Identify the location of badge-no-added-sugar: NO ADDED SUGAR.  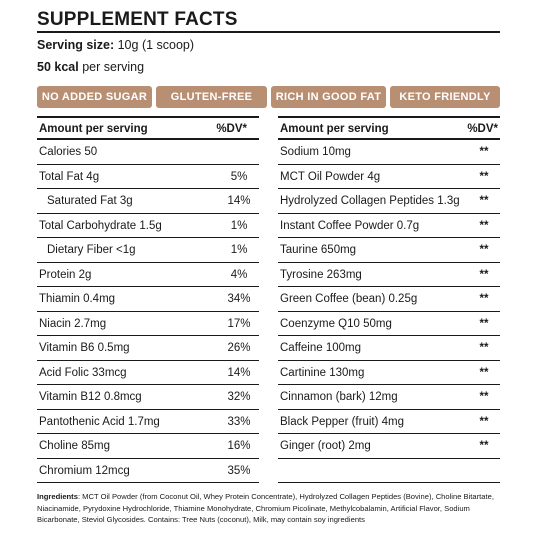
(94, 97).